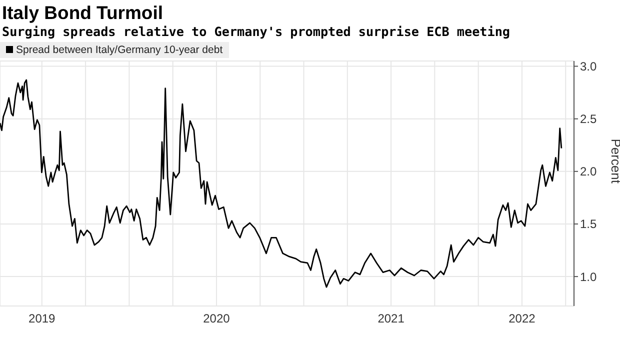 Image resolution: width=620 pixels, height=348 pixels. Describe the element at coordinates (614, 161) in the screenshot. I see `y-axis-title: Percent` at that location.